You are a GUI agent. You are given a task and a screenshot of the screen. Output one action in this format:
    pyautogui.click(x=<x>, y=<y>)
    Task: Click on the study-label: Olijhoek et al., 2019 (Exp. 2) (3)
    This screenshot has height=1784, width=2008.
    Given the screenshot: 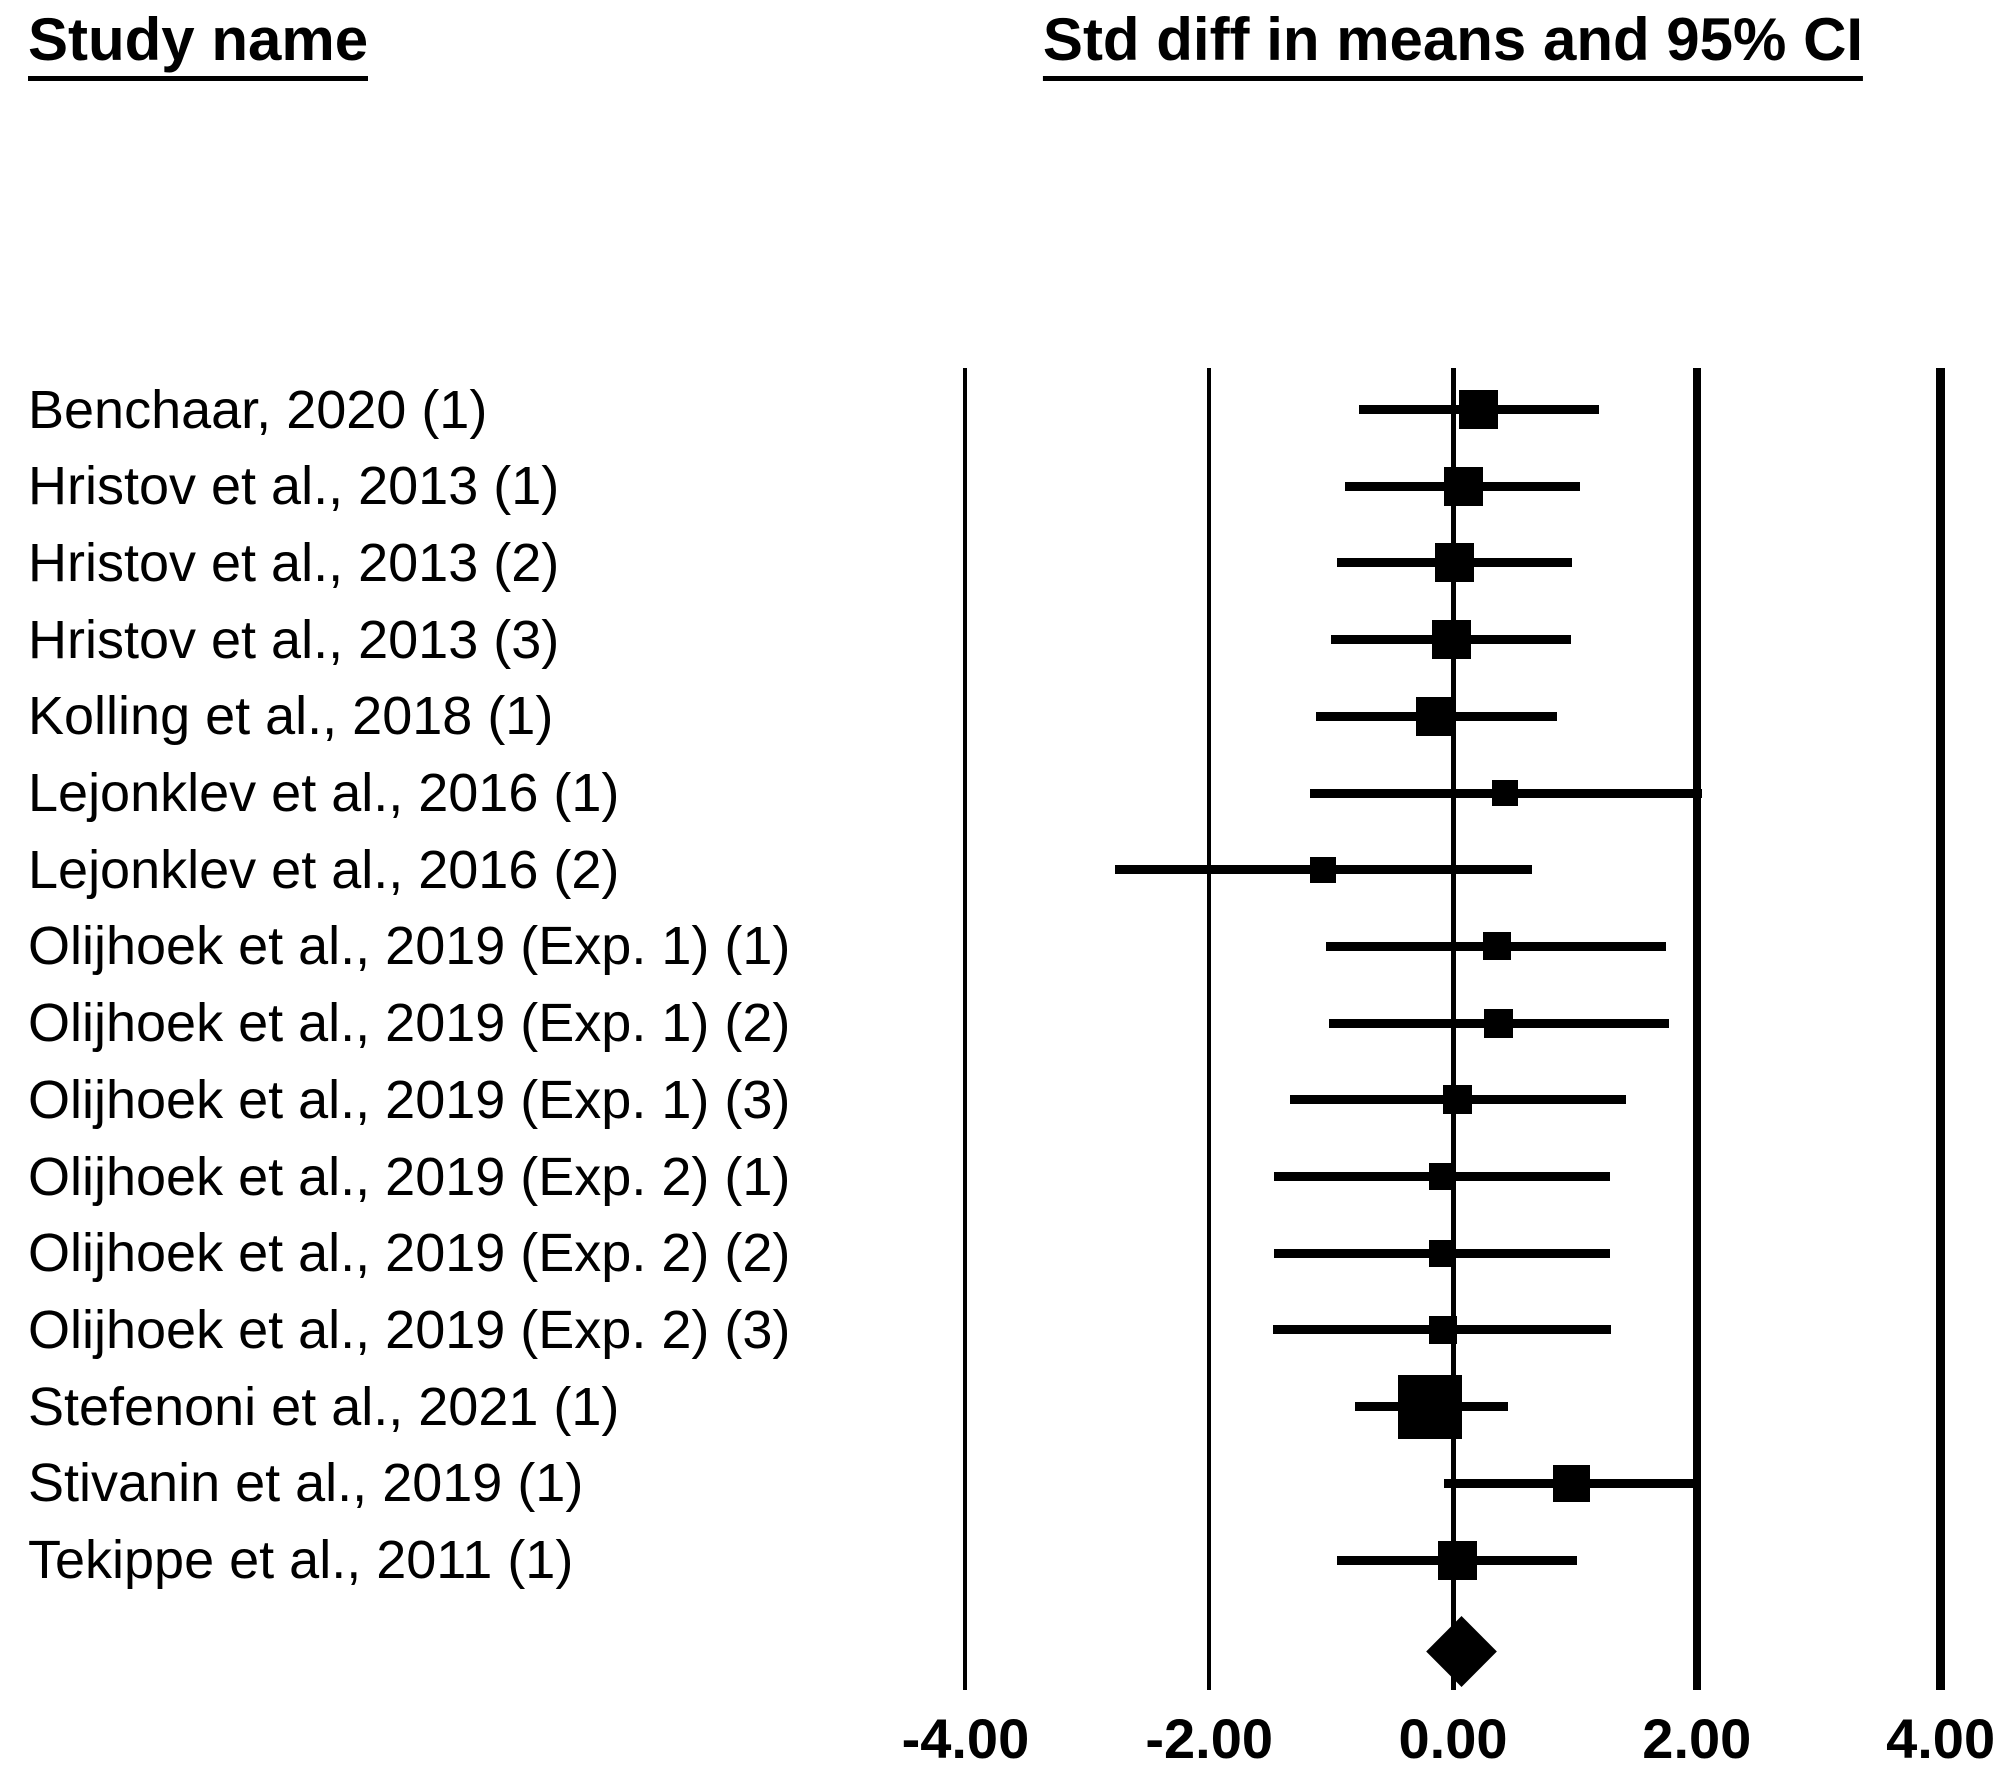 What is the action you would take?
    pyautogui.click(x=409, y=1329)
    